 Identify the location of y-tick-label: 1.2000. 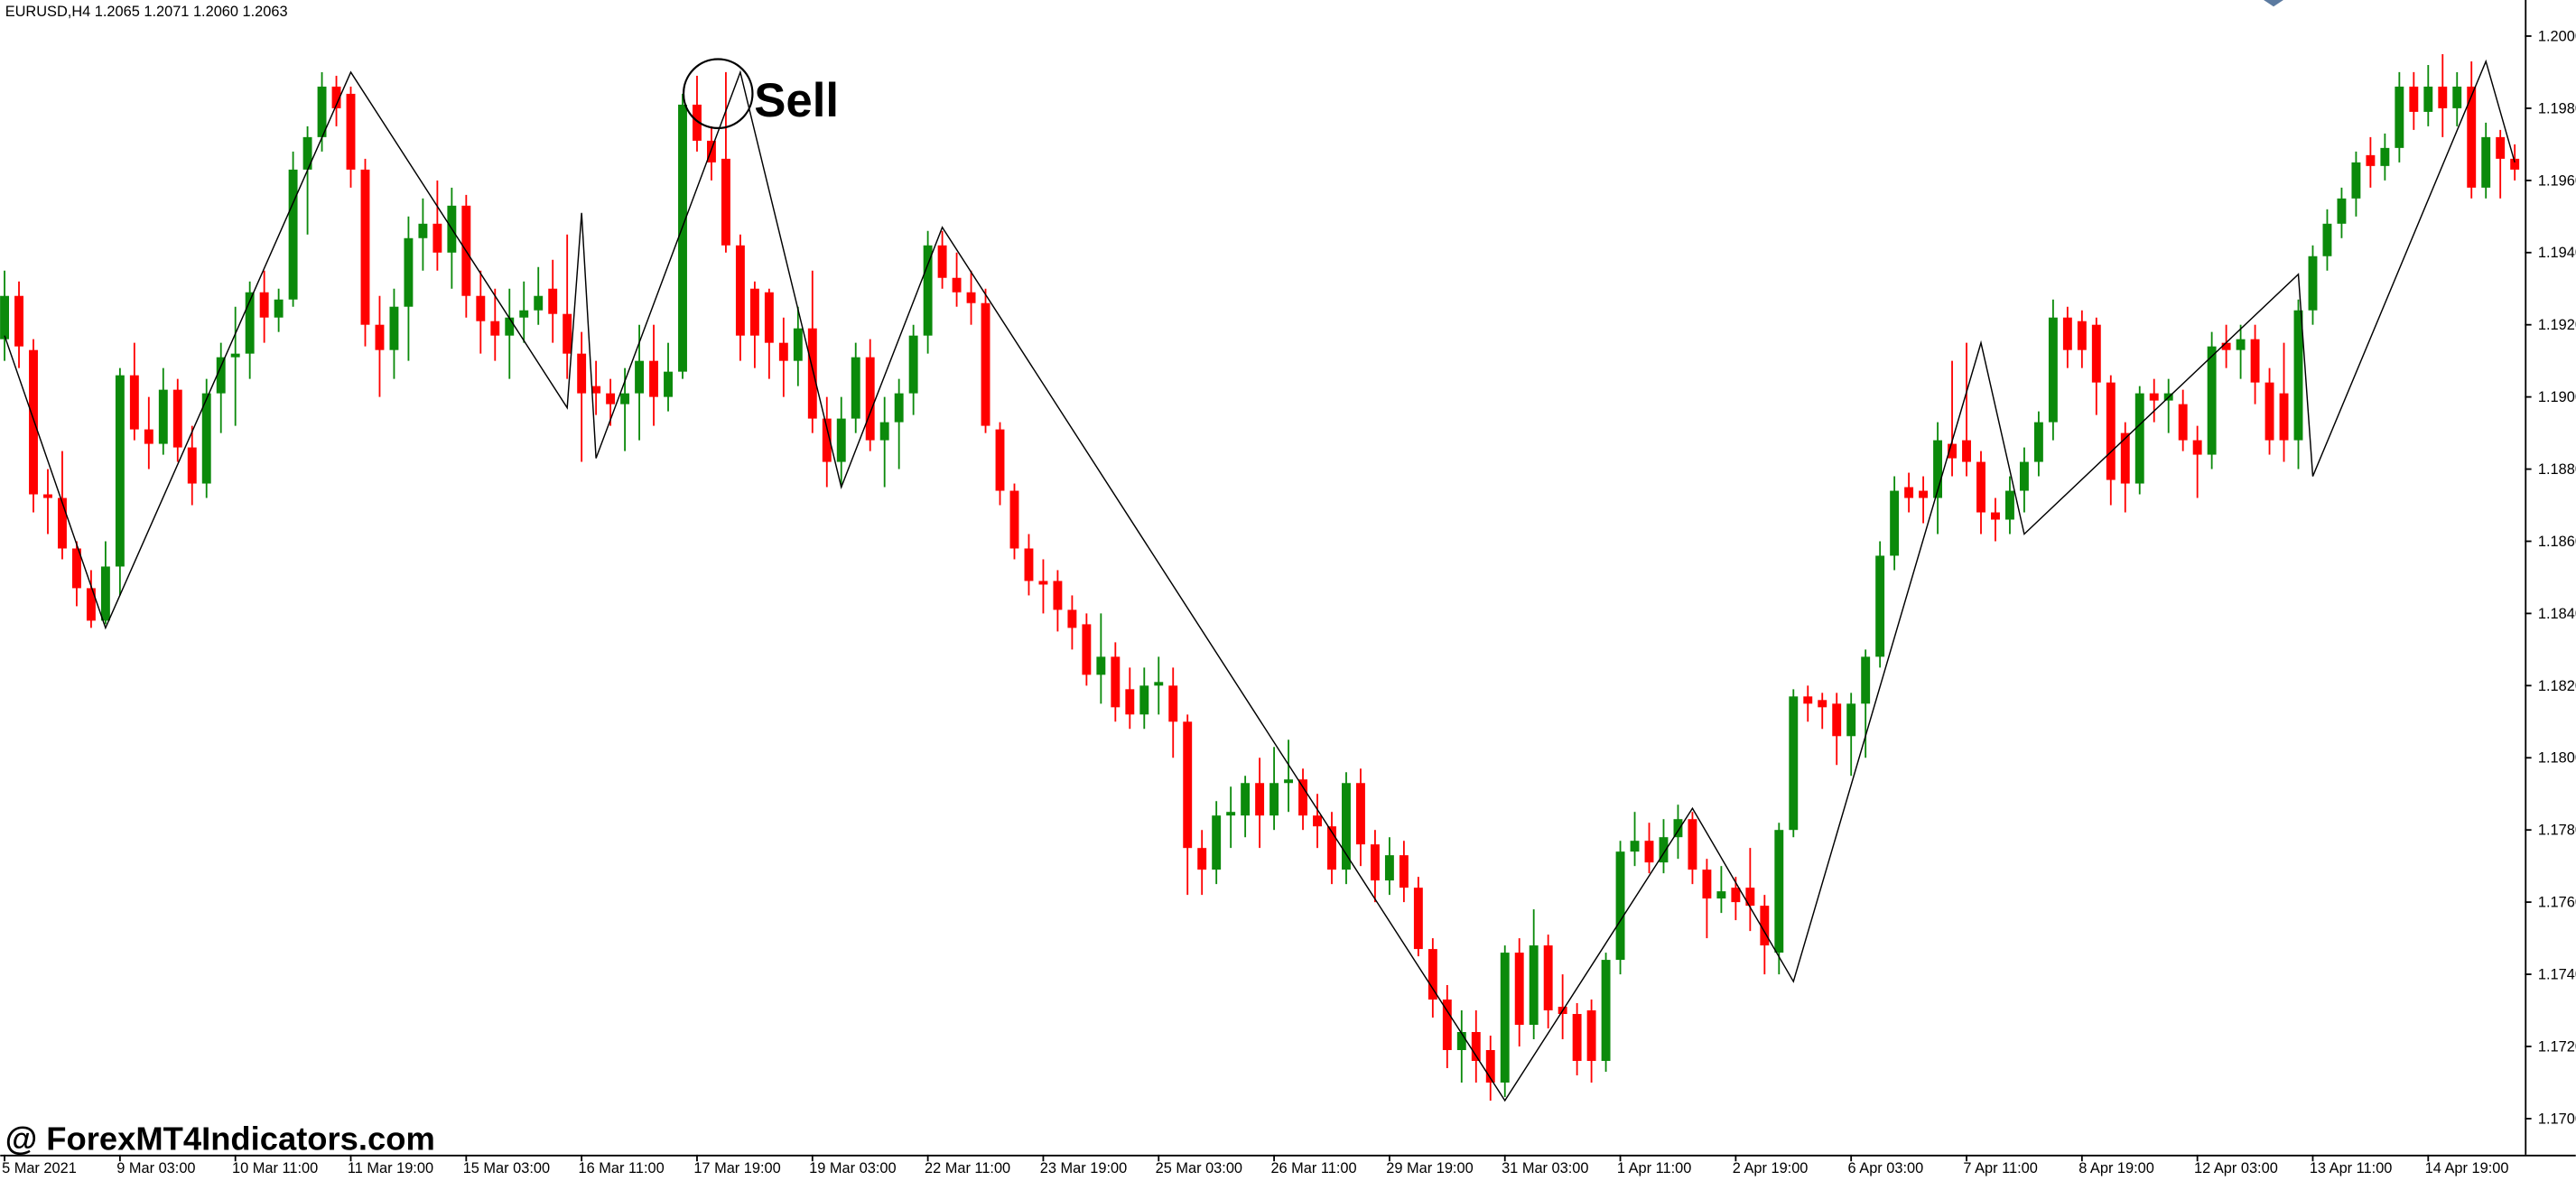
(2557, 36).